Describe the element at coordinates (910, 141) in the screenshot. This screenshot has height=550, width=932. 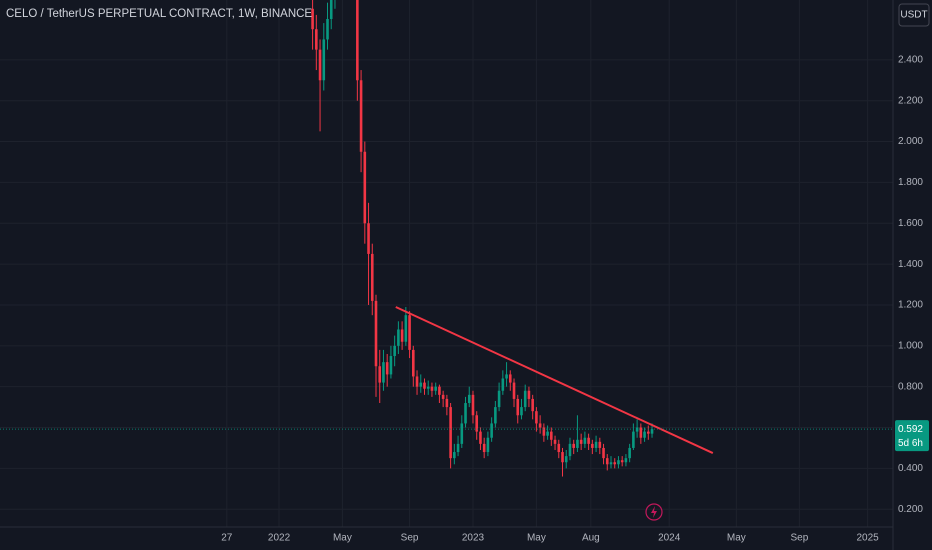
I see `y-tick-label: 2.000` at that location.